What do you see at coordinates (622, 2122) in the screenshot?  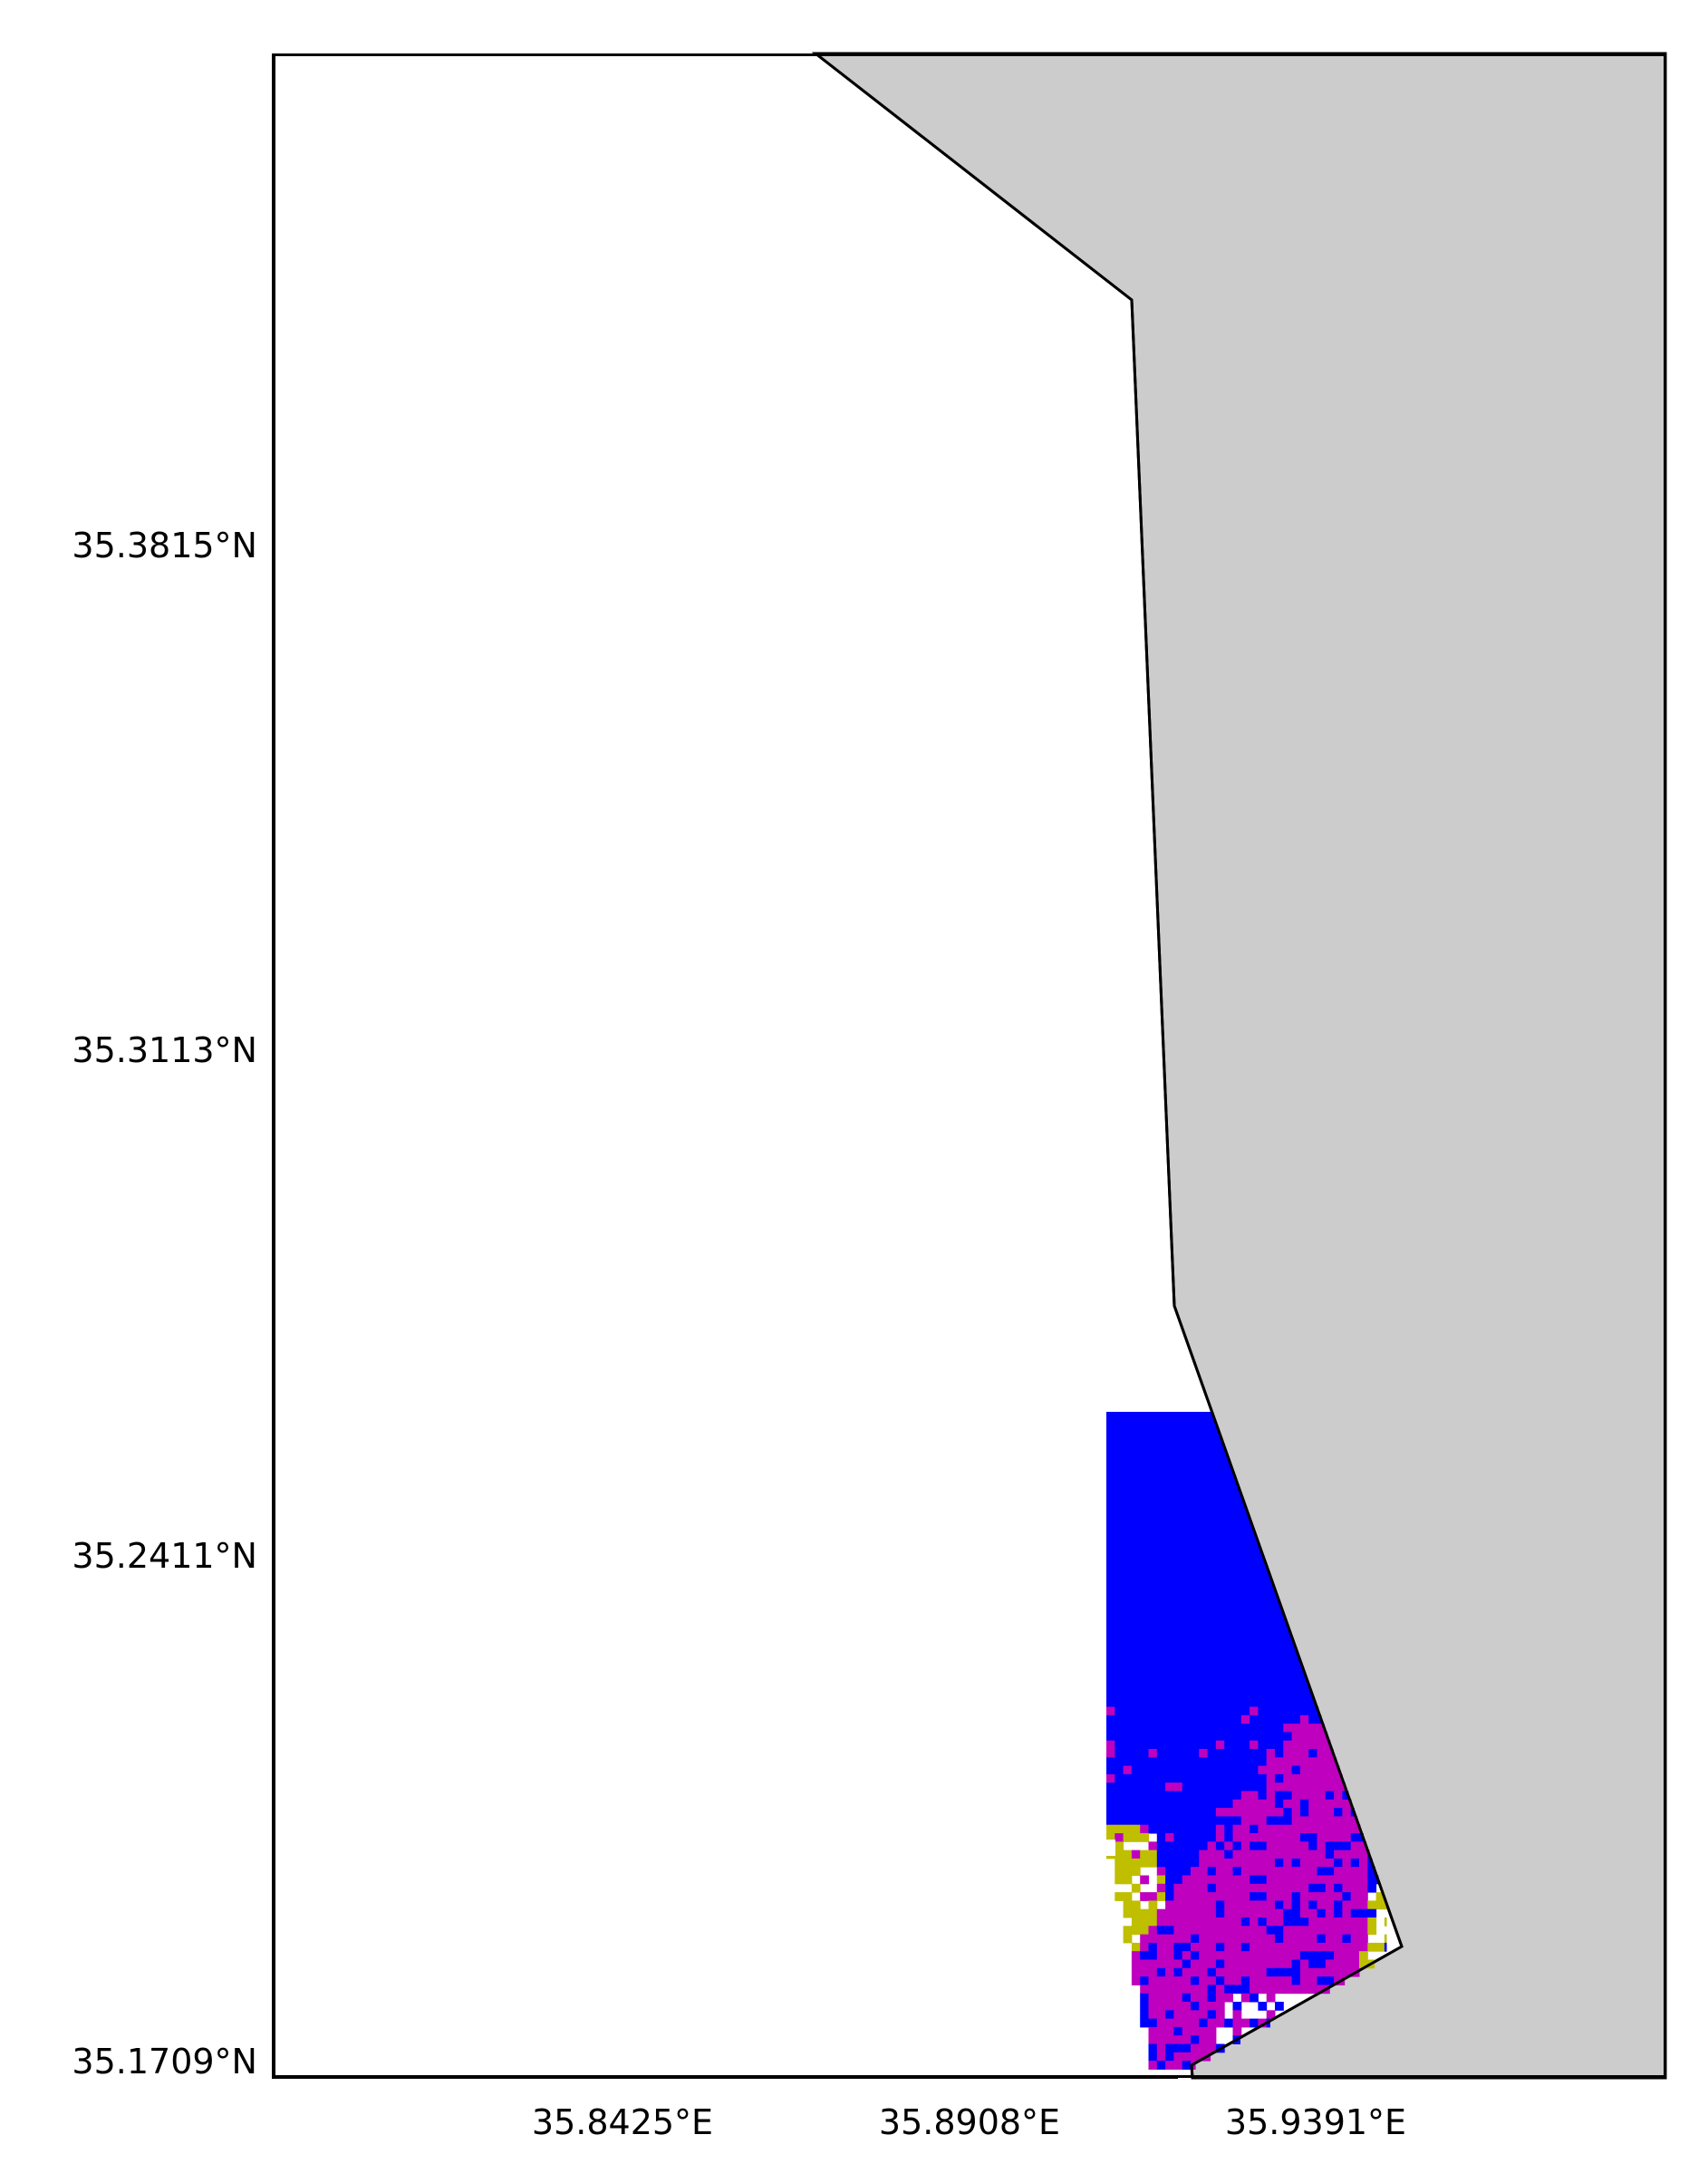 I see `x-tick-label: 35.8425°E` at bounding box center [622, 2122].